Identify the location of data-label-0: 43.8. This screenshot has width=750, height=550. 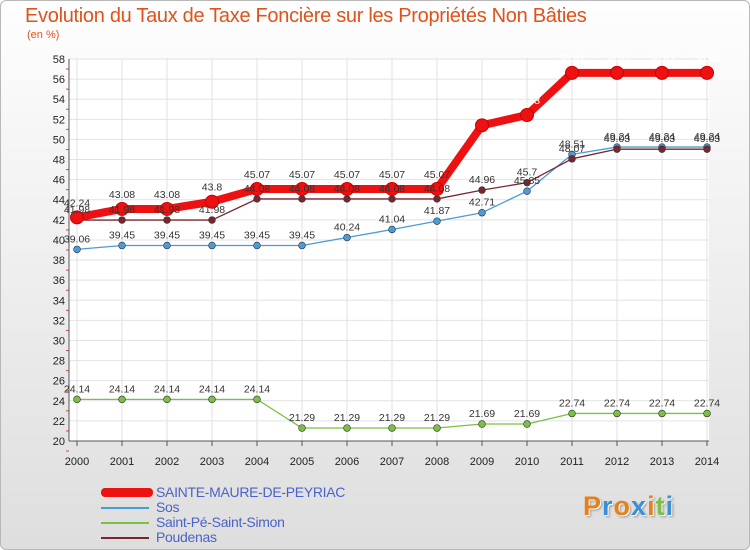
(212, 188).